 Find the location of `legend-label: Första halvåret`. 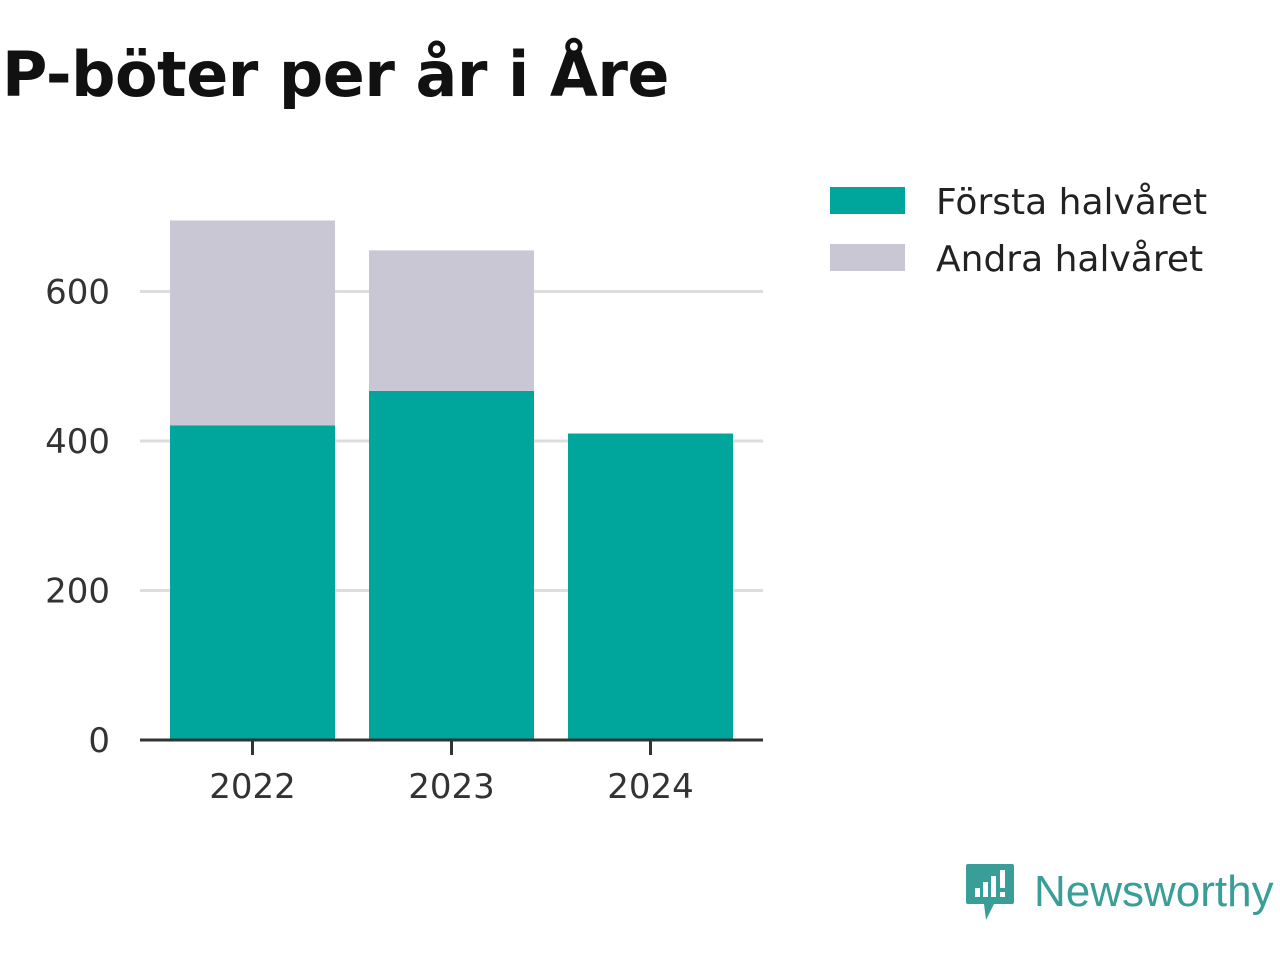

legend-label: Första halvåret is located at coordinates (1071, 202).